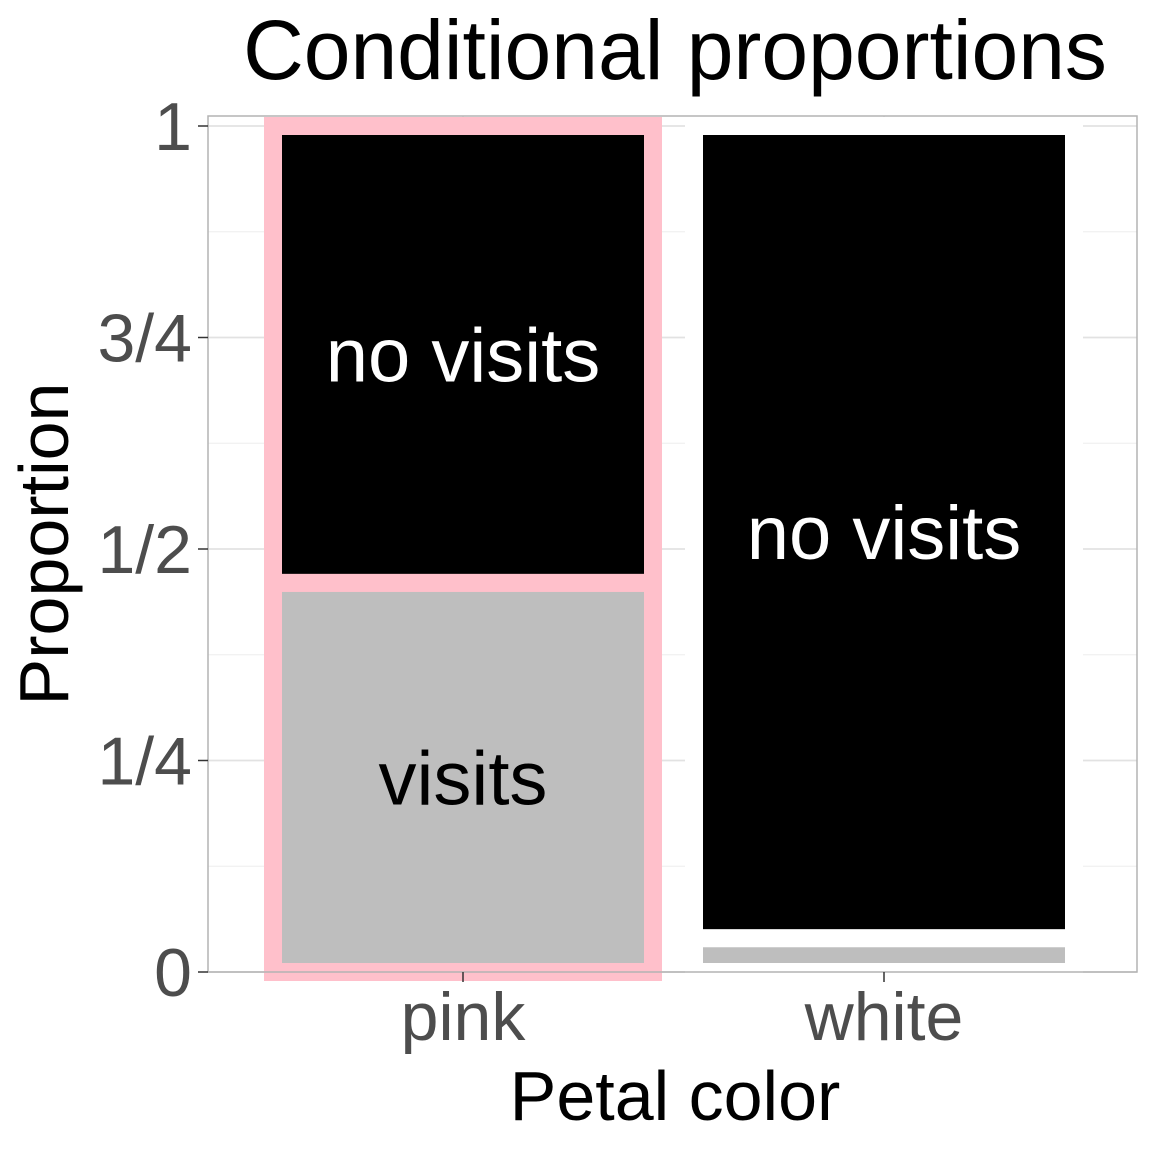 This screenshot has width=1152, height=1152. What do you see at coordinates (144, 339) in the screenshot?
I see `y-tick-label: 3/4` at bounding box center [144, 339].